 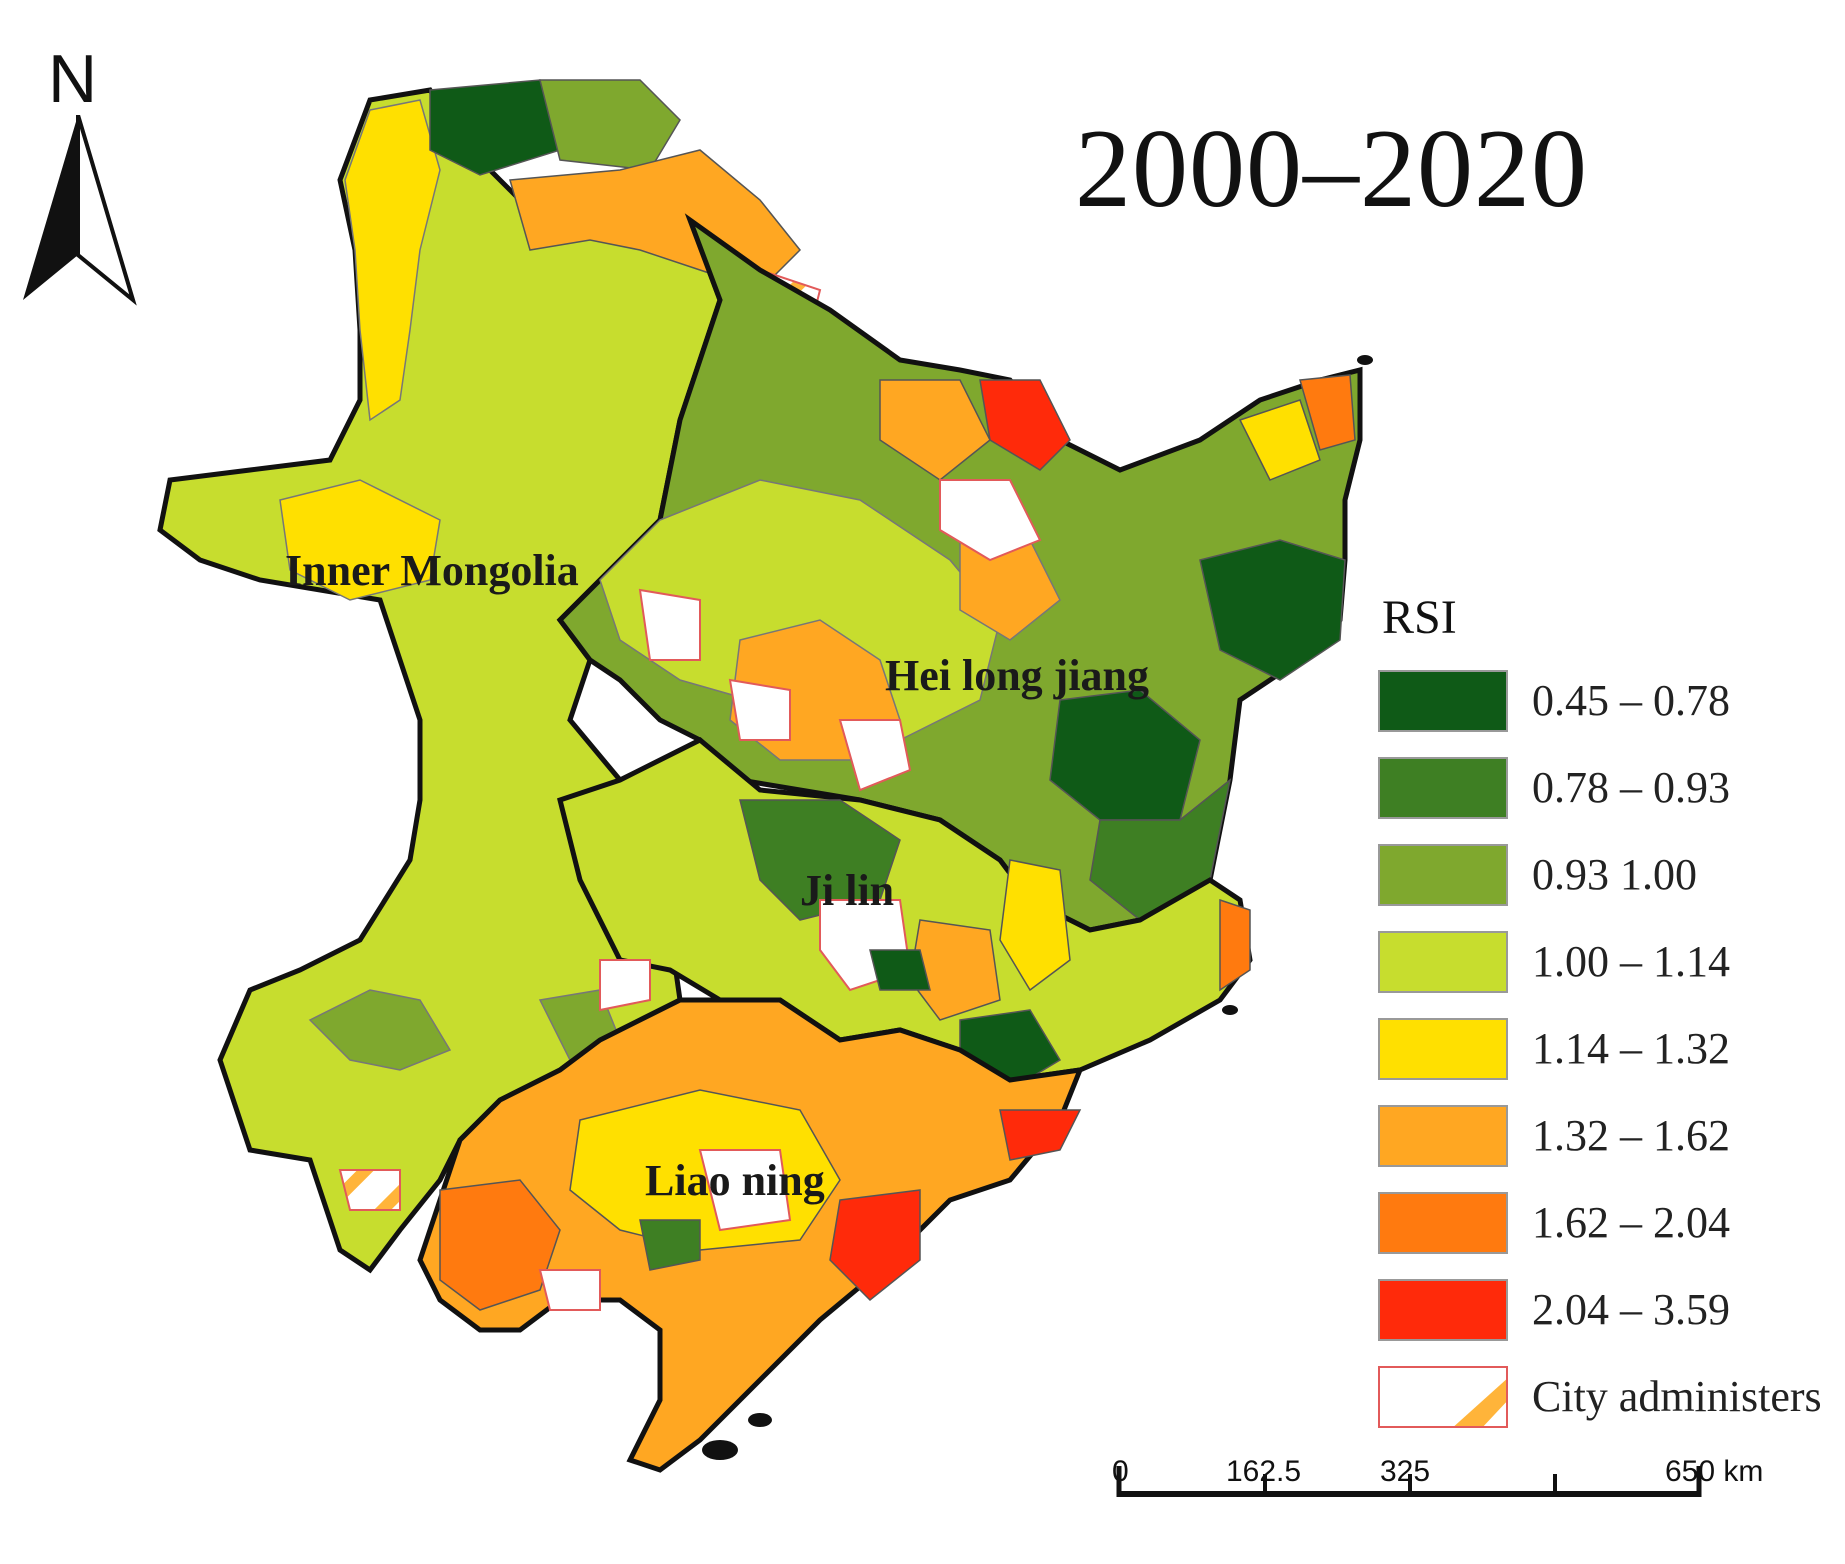 What do you see at coordinates (1631, 1048) in the screenshot?
I see `legend-label: 1.14 – 1.32` at bounding box center [1631, 1048].